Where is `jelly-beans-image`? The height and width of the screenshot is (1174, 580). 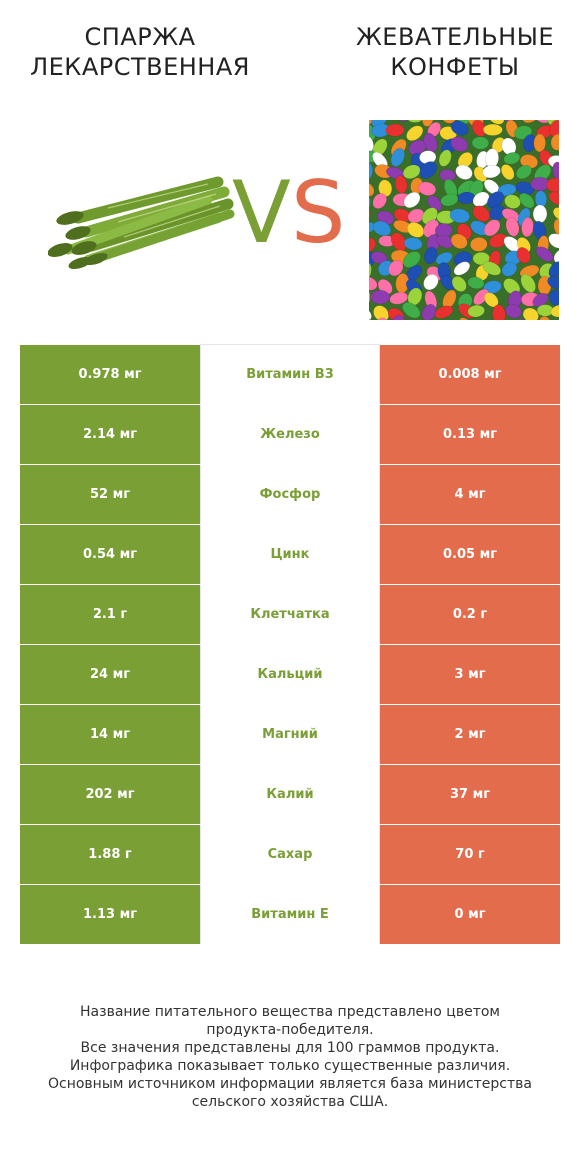 jelly-beans-image is located at coordinates (464, 220).